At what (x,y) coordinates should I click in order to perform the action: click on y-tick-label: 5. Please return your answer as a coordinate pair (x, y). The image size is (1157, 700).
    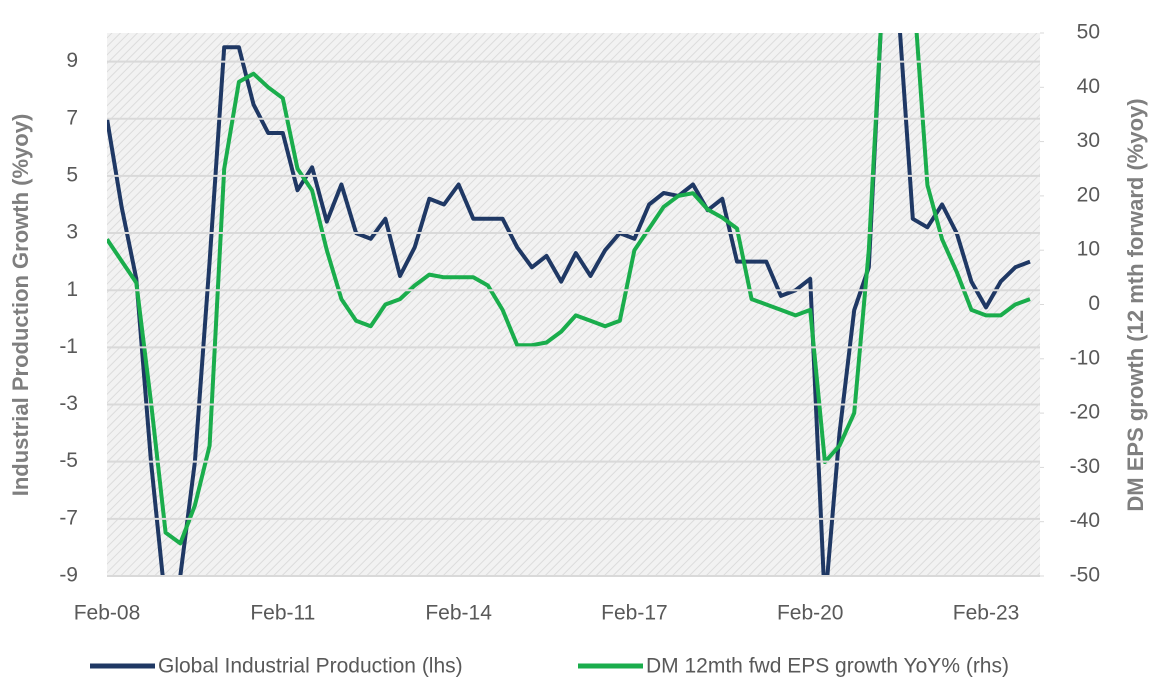
    Looking at the image, I should click on (72, 174).